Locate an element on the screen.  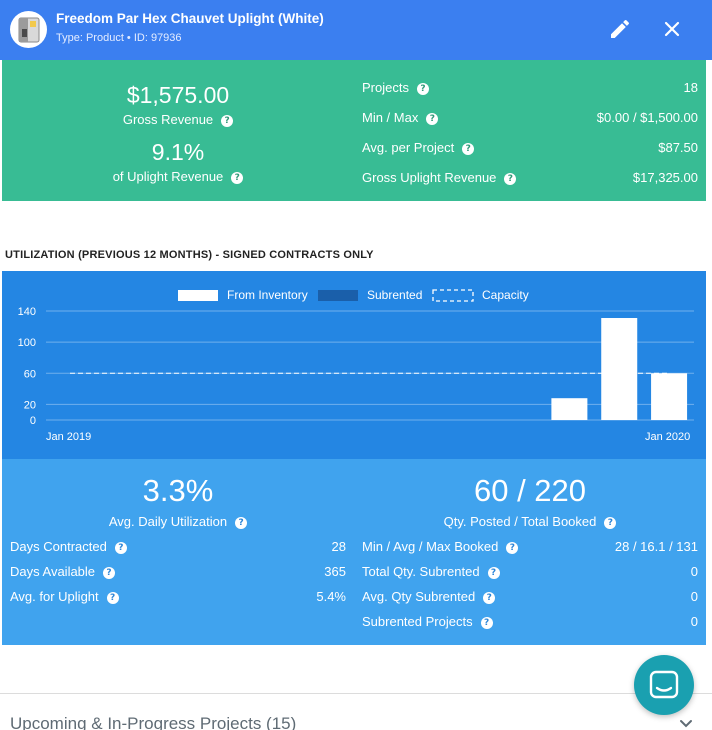
avg-for-uplight-label: Avg. for Uplight? is located at coordinates (64, 596).